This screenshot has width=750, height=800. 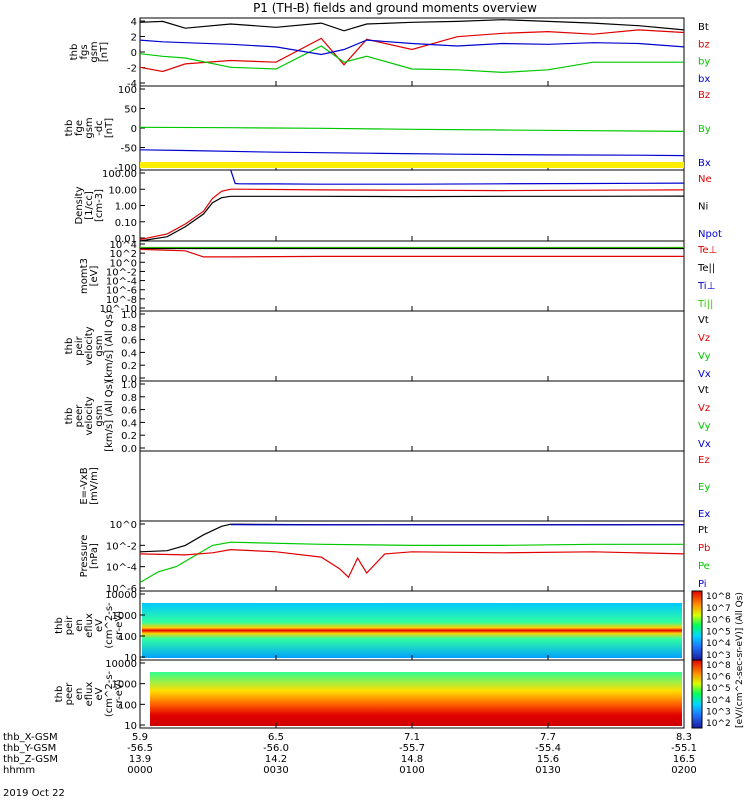 I want to click on y-axis-label: peer, so click(x=69, y=694).